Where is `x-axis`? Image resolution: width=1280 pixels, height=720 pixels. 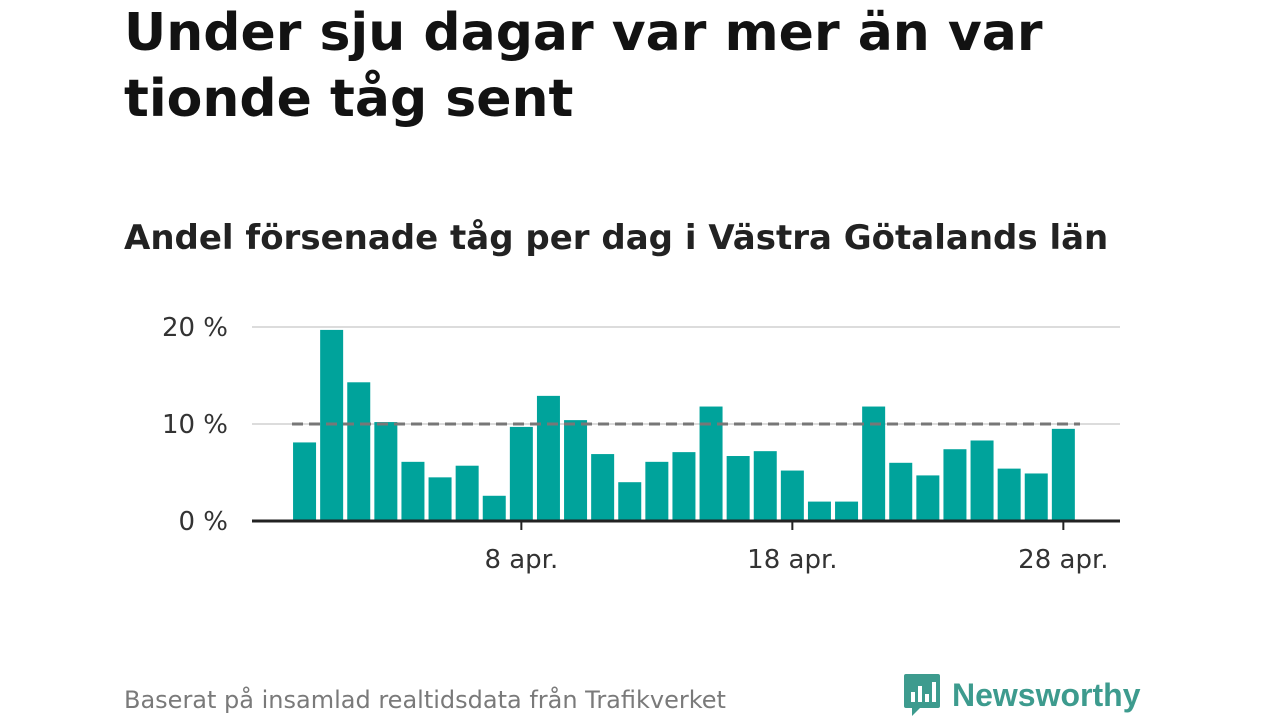
x-axis is located at coordinates (686, 524).